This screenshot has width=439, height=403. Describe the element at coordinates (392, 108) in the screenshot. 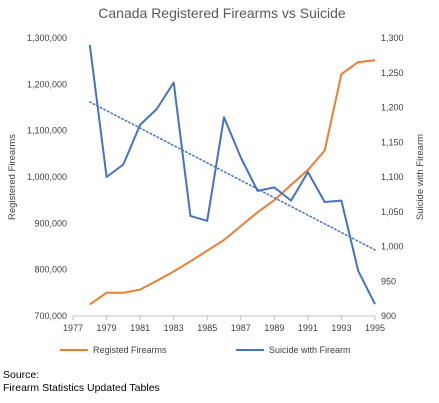

I see `right-tick-label: 1,200` at that location.